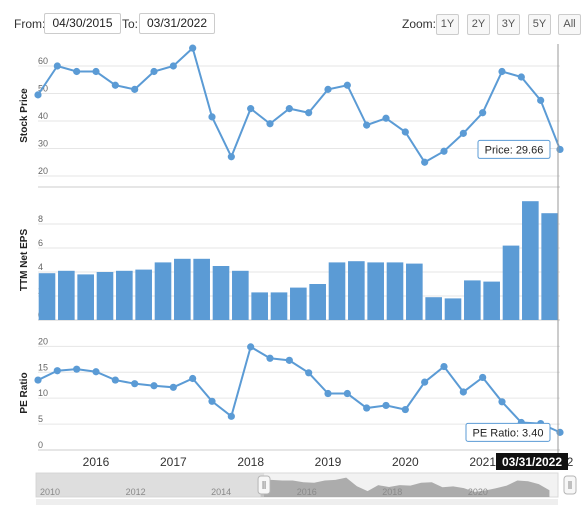 Image resolution: width=588 pixels, height=514 pixels. I want to click on zoom-all-button: All, so click(569, 24).